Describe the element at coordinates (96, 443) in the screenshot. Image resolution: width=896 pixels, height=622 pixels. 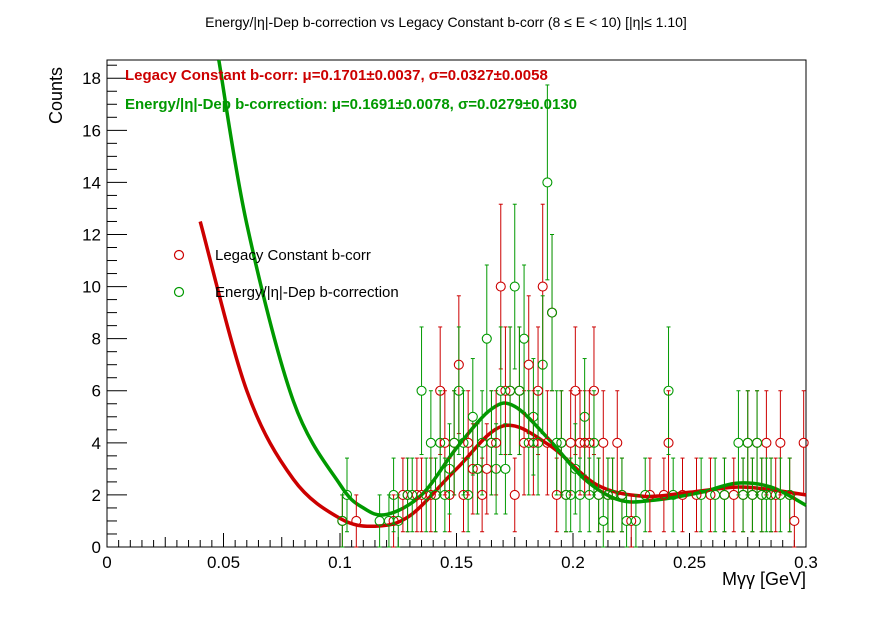
I see `y-tick-label: 4` at that location.